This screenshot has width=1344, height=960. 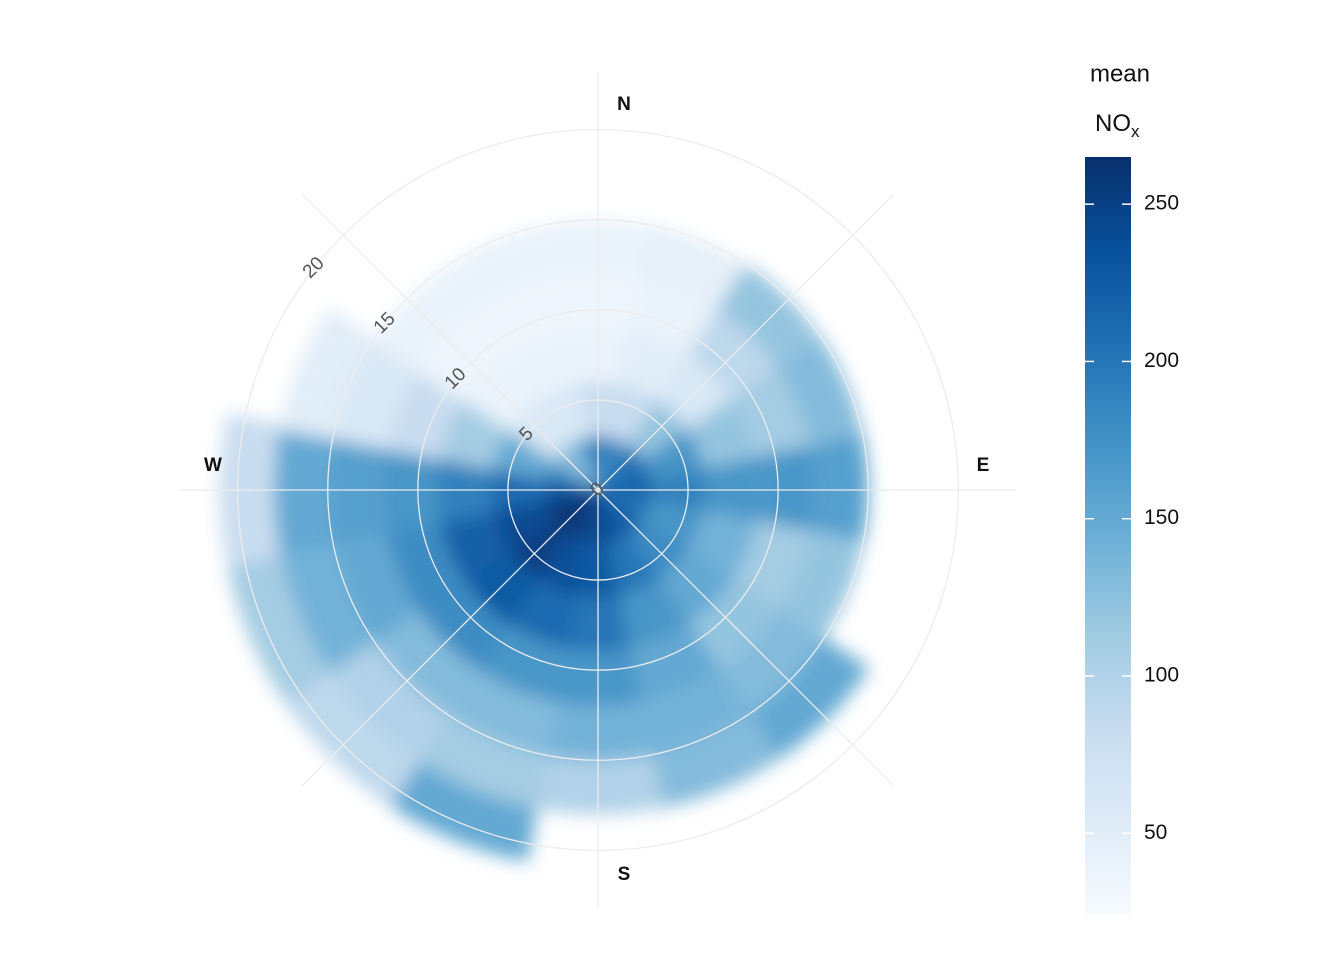 I want to click on colorbar-label: 50, so click(x=1155, y=832).